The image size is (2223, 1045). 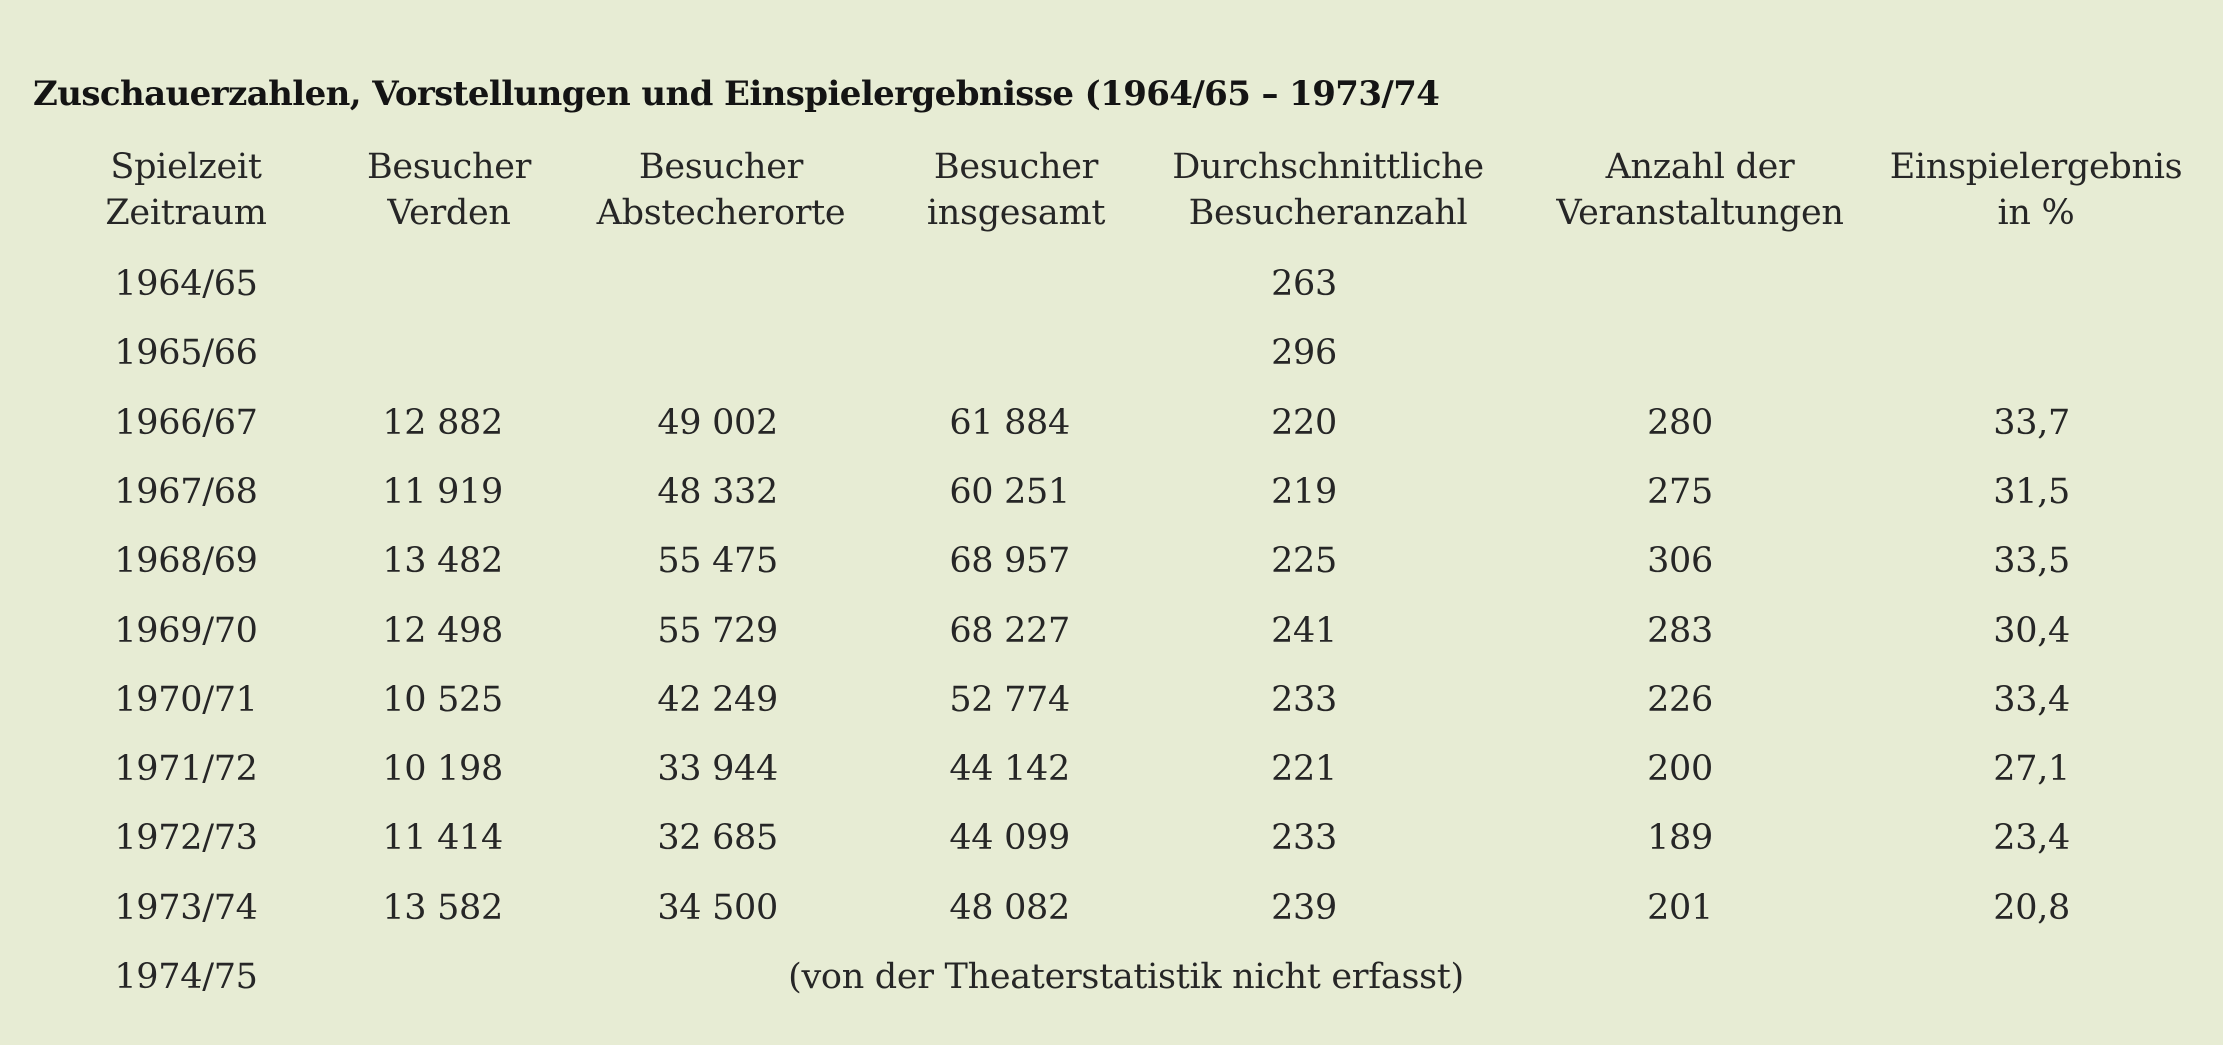 What do you see at coordinates (449, 190) in the screenshot?
I see `header-besucher-verden: Besucher Verden` at bounding box center [449, 190].